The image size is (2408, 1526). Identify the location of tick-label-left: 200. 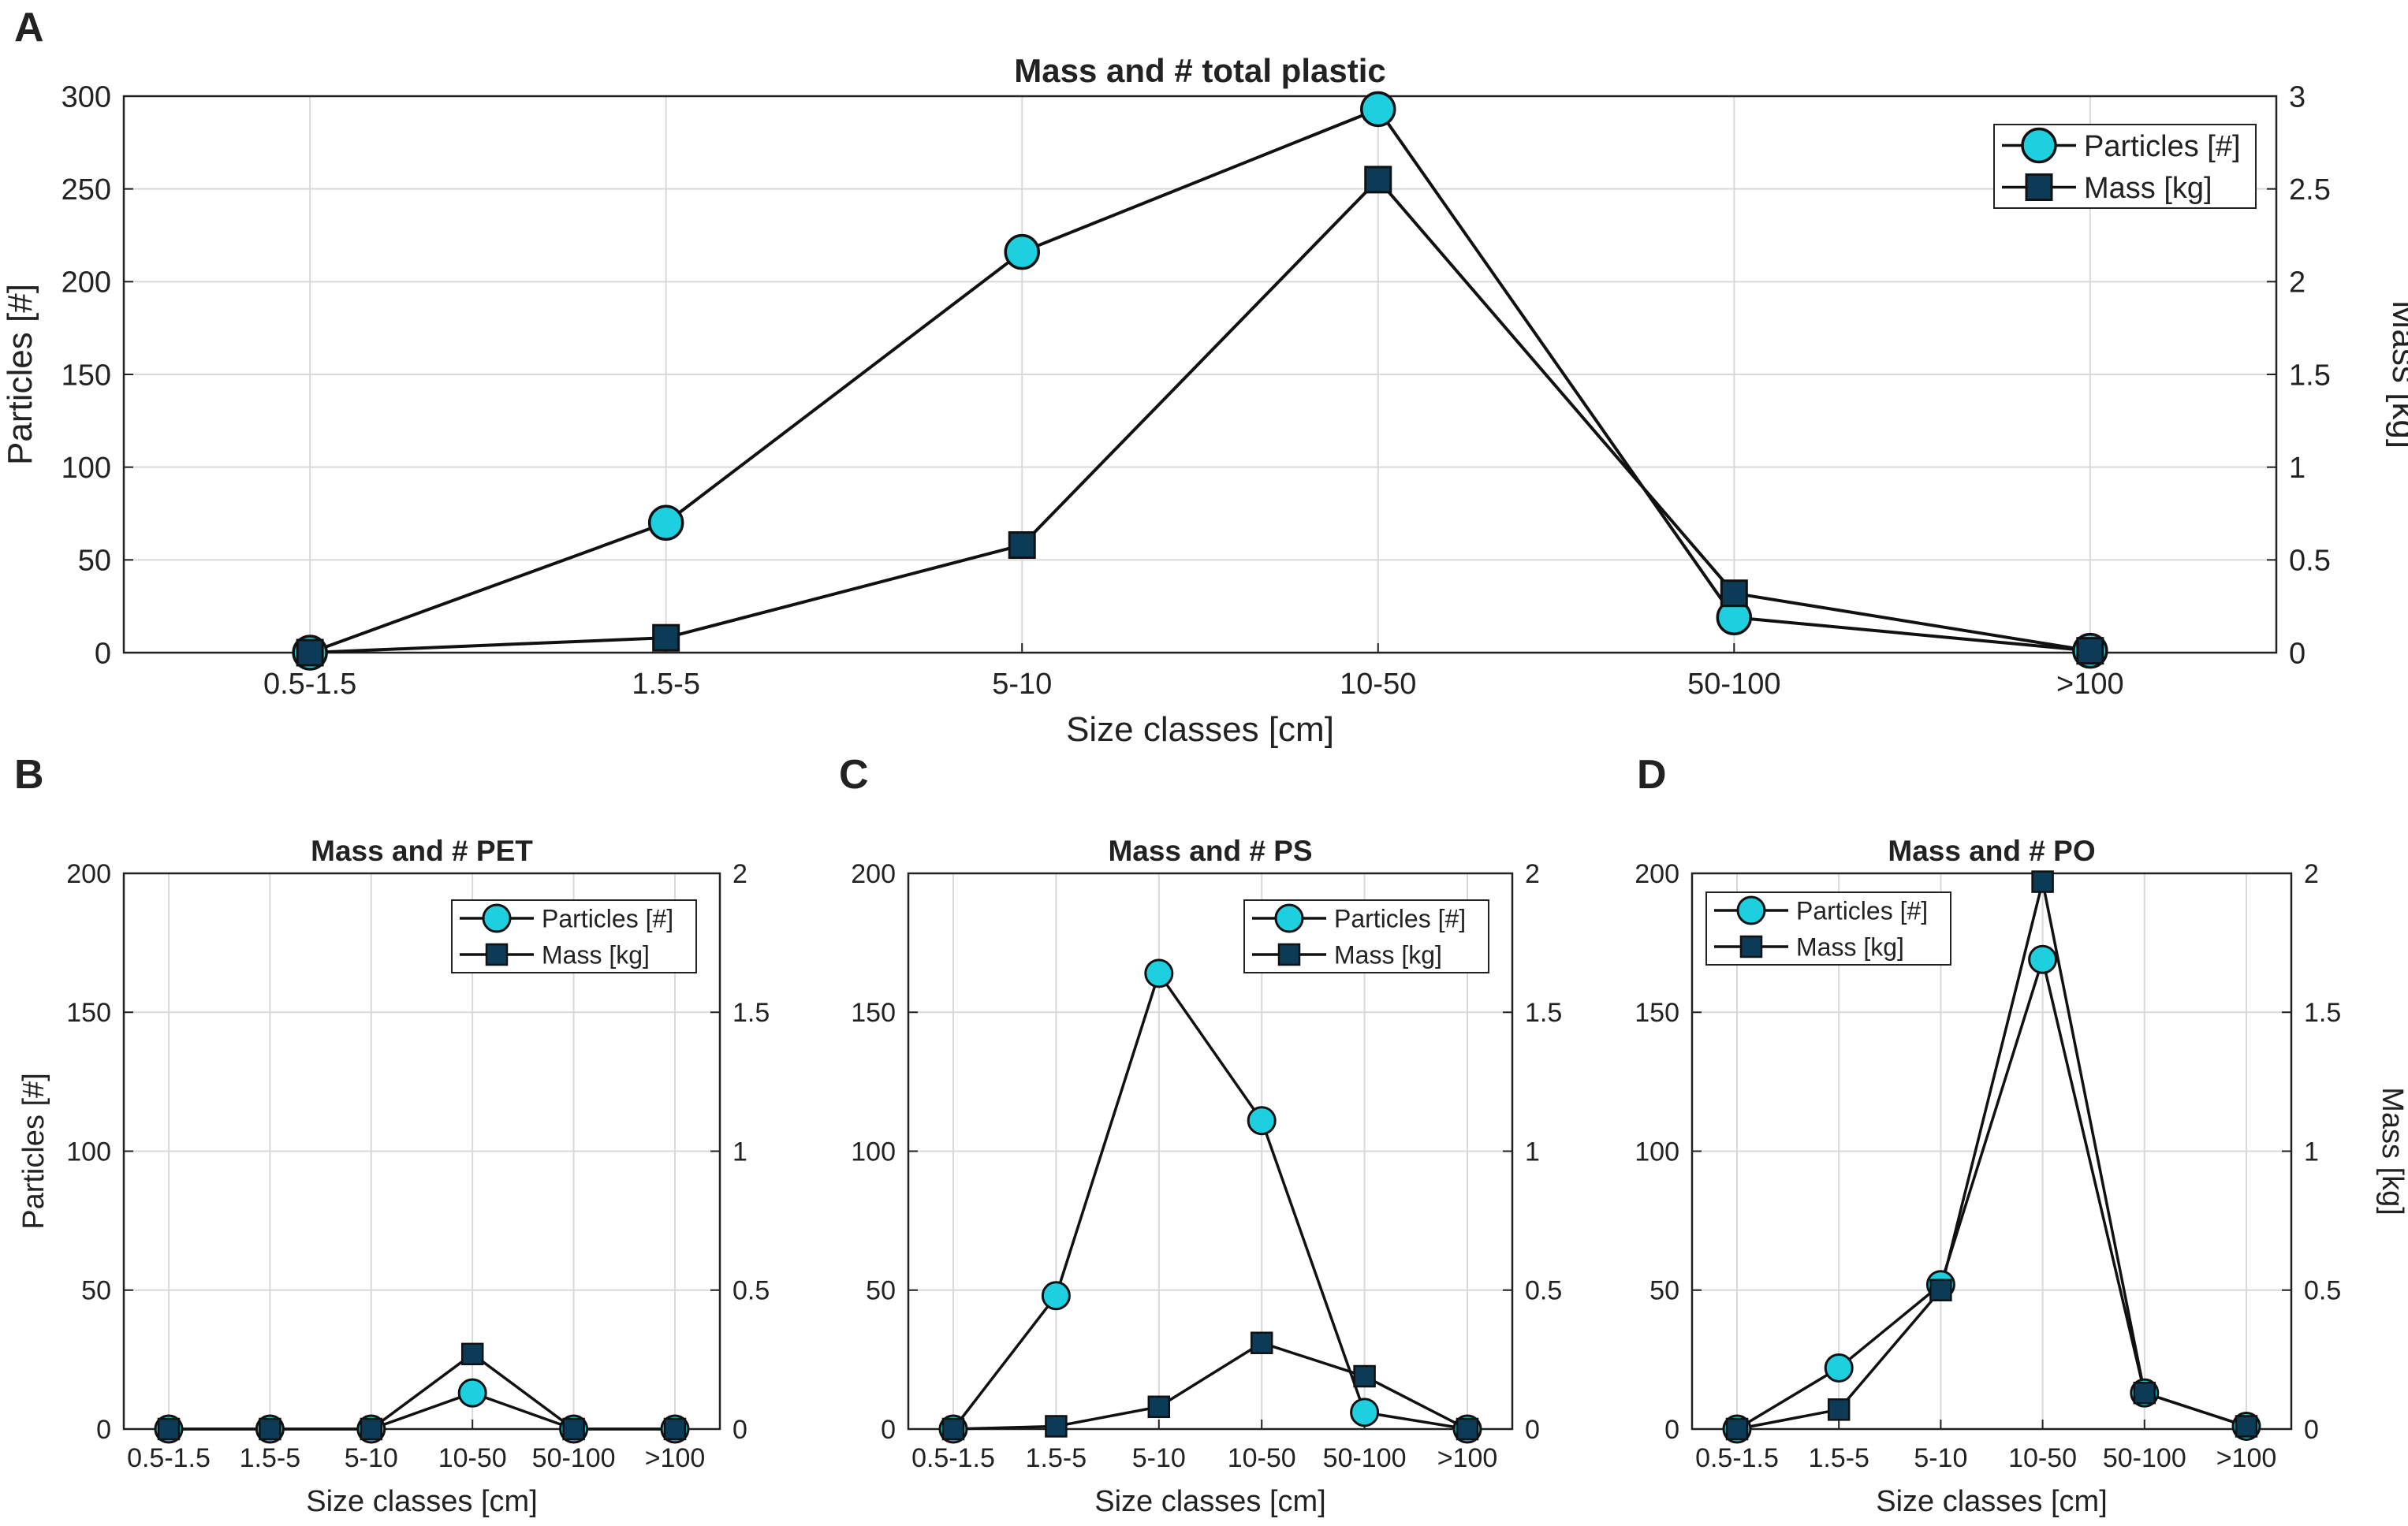
(88, 874).